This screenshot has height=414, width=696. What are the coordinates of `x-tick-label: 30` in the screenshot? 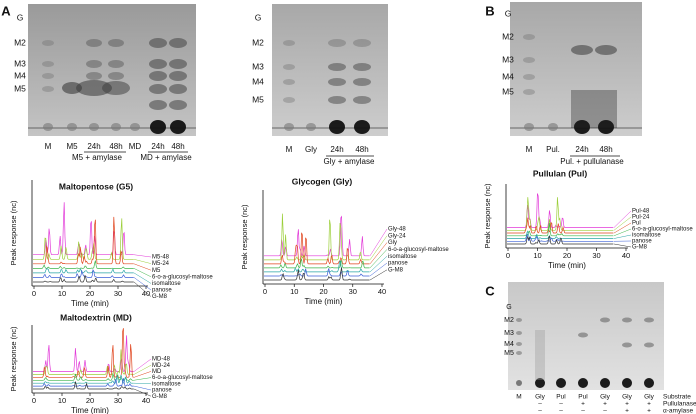 It's located at (118, 293).